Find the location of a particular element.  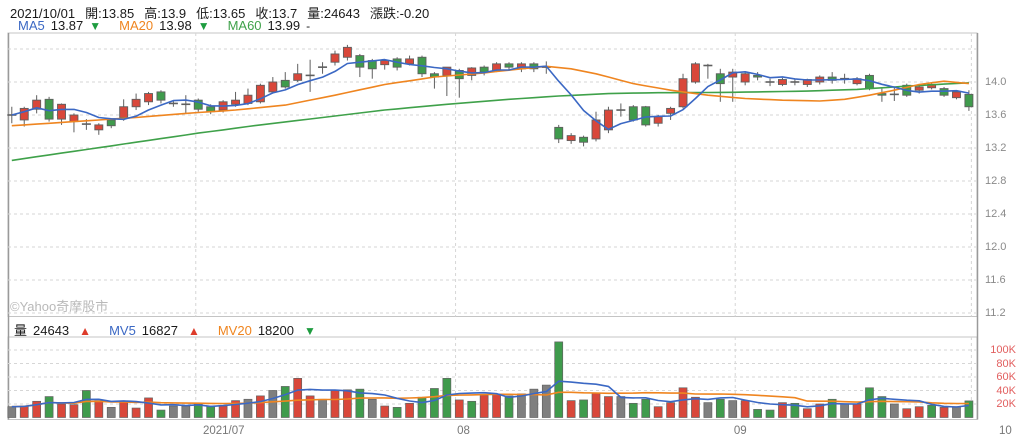

price-axis-tick: 13.6 is located at coordinates (996, 115).